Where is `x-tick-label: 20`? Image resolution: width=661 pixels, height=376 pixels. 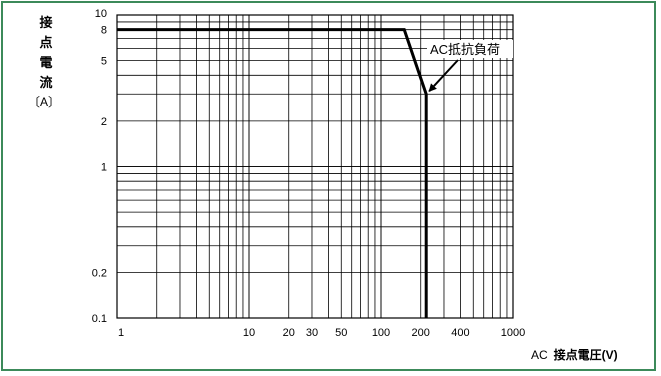 x-tick-label: 20 is located at coordinates (289, 333).